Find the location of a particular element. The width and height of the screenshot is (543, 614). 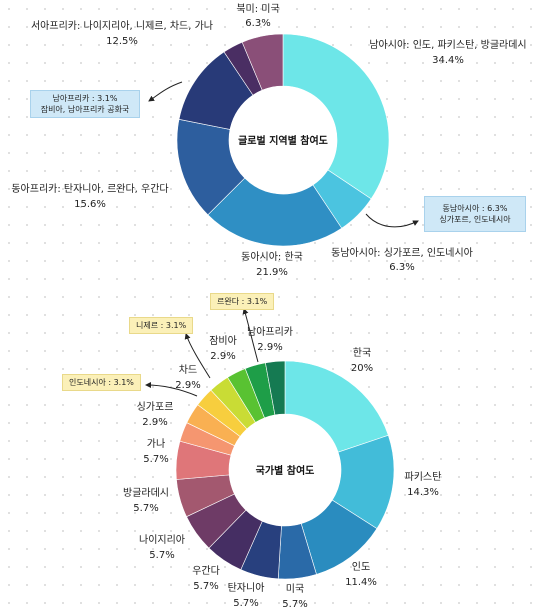

callout-rwanda-line1: 르완다 : 3.1% is located at coordinates (242, 301).